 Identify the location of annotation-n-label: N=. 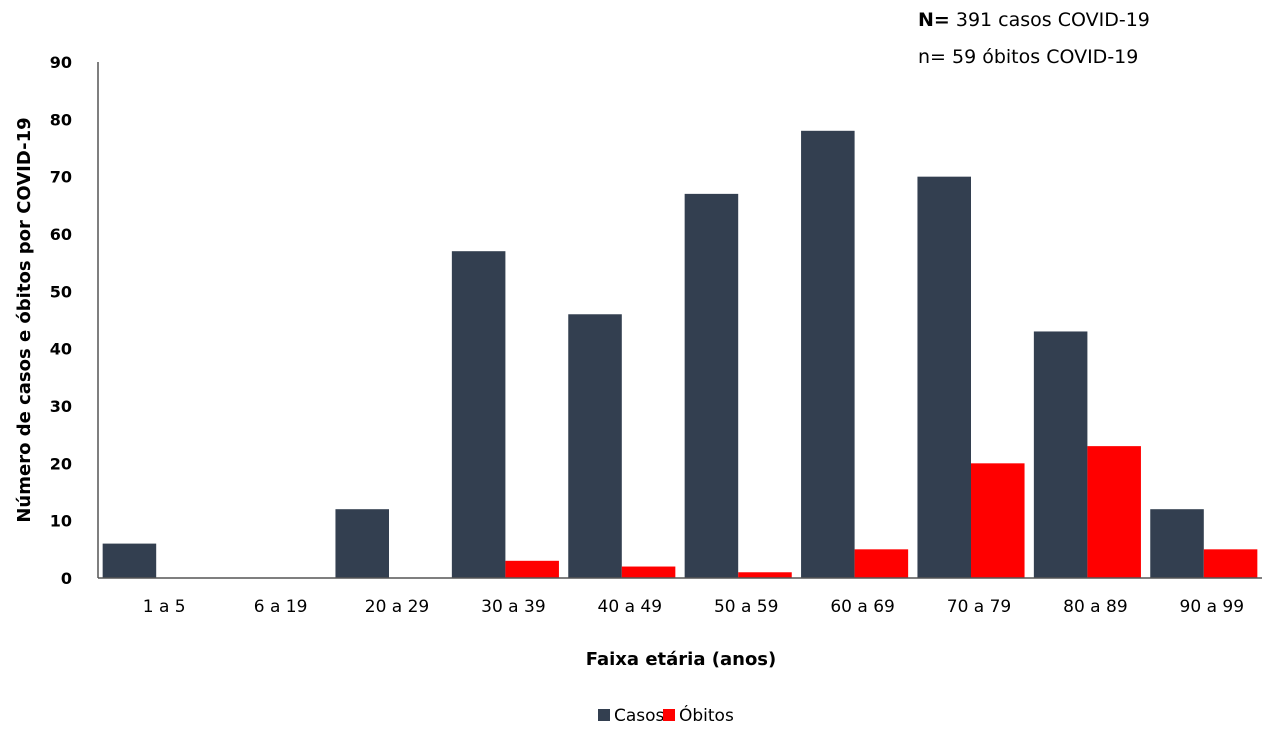
(934, 20).